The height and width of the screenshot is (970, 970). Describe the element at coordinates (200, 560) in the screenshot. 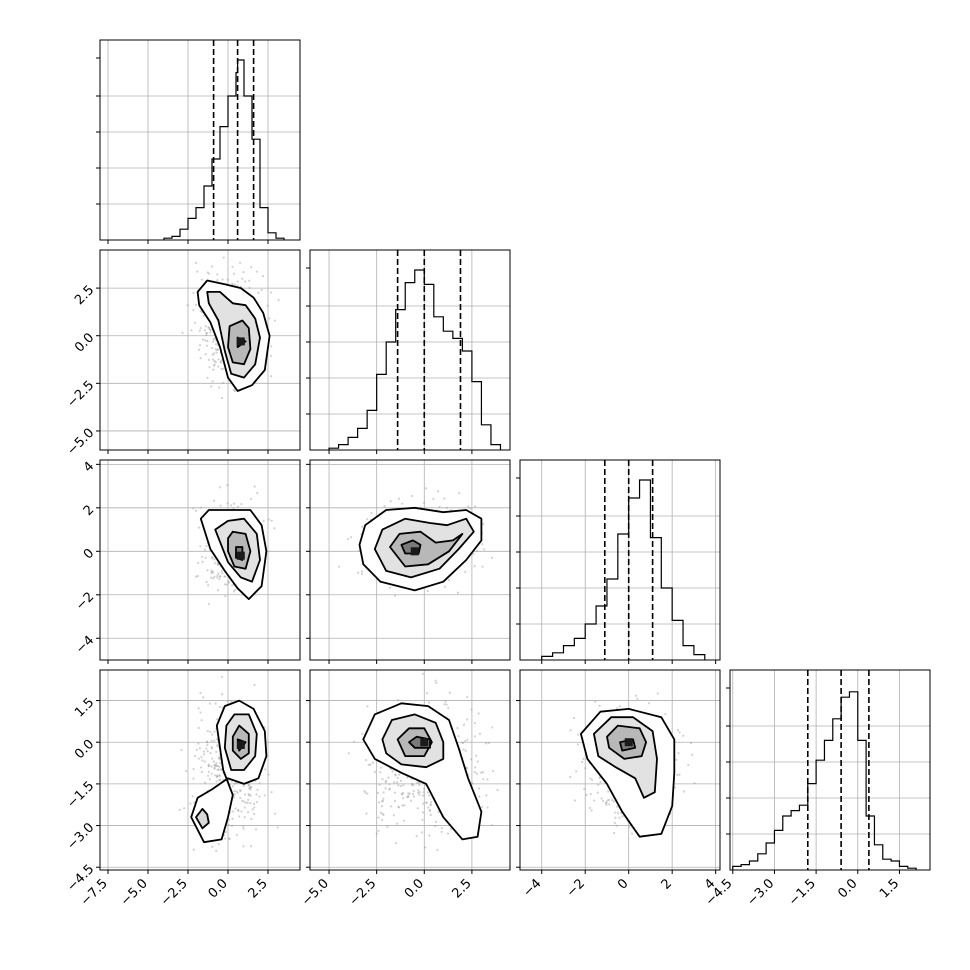

I see `density-panel` at that location.